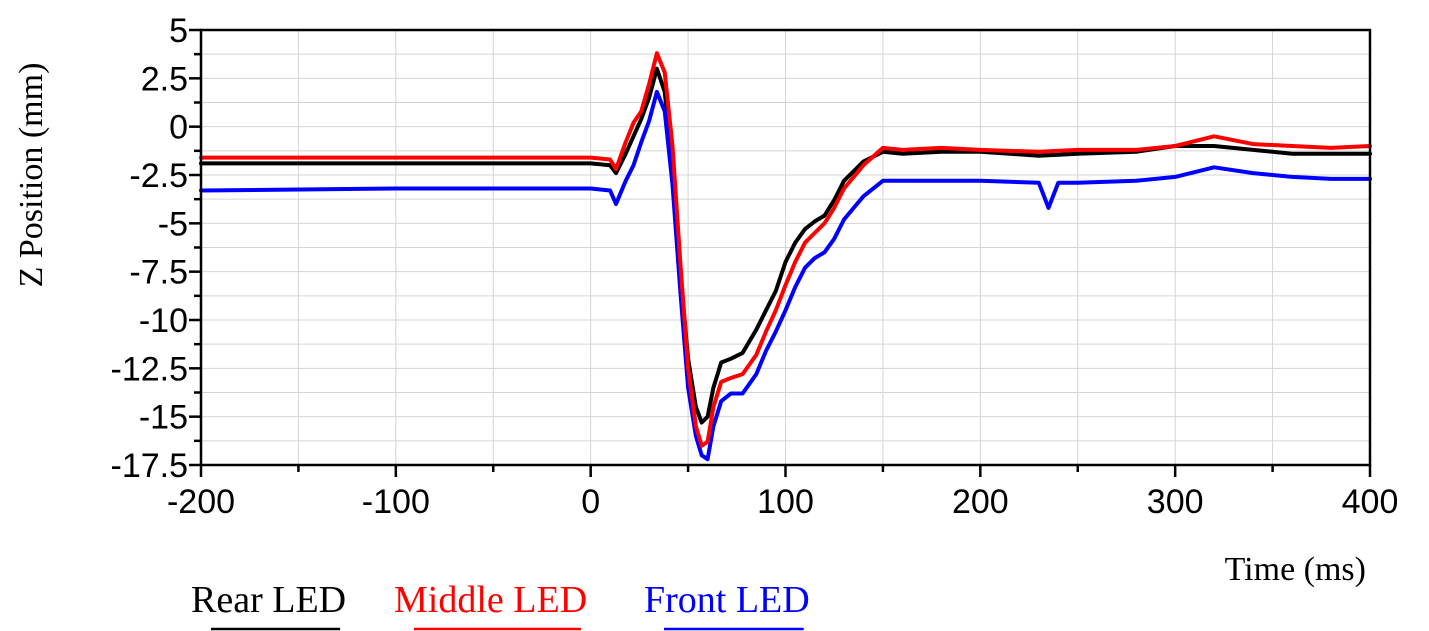 The height and width of the screenshot is (631, 1429). I want to click on y-tick-label: -10, so click(163, 321).